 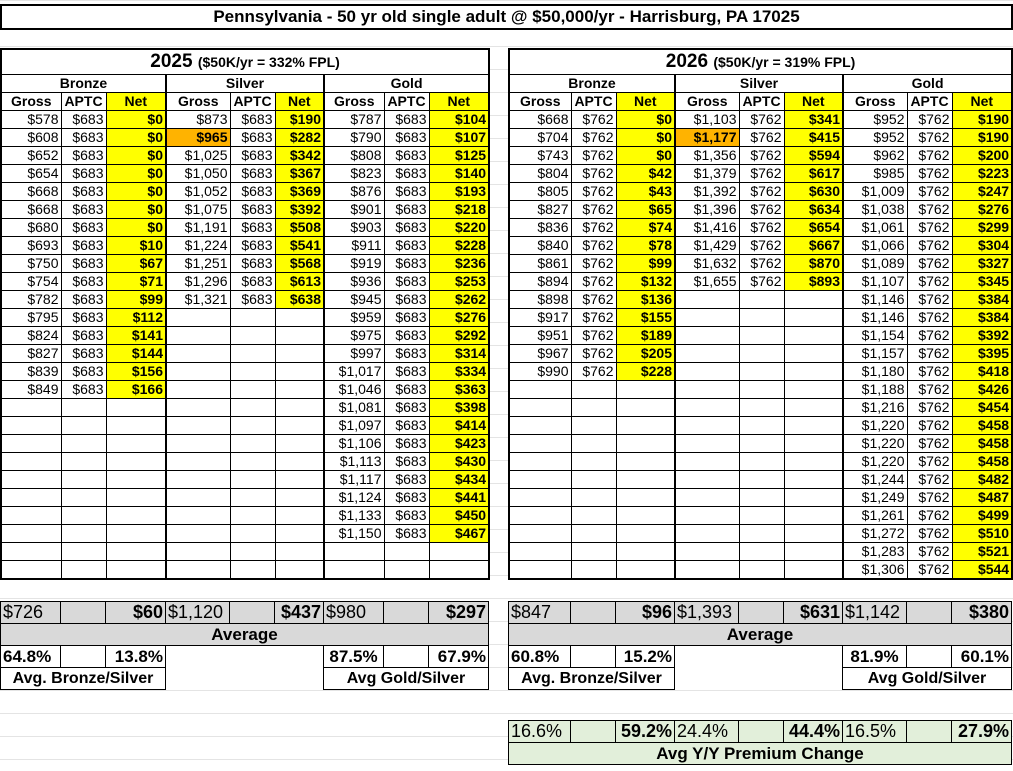 I want to click on bronze-net-cell: $42, so click(x=645, y=173).